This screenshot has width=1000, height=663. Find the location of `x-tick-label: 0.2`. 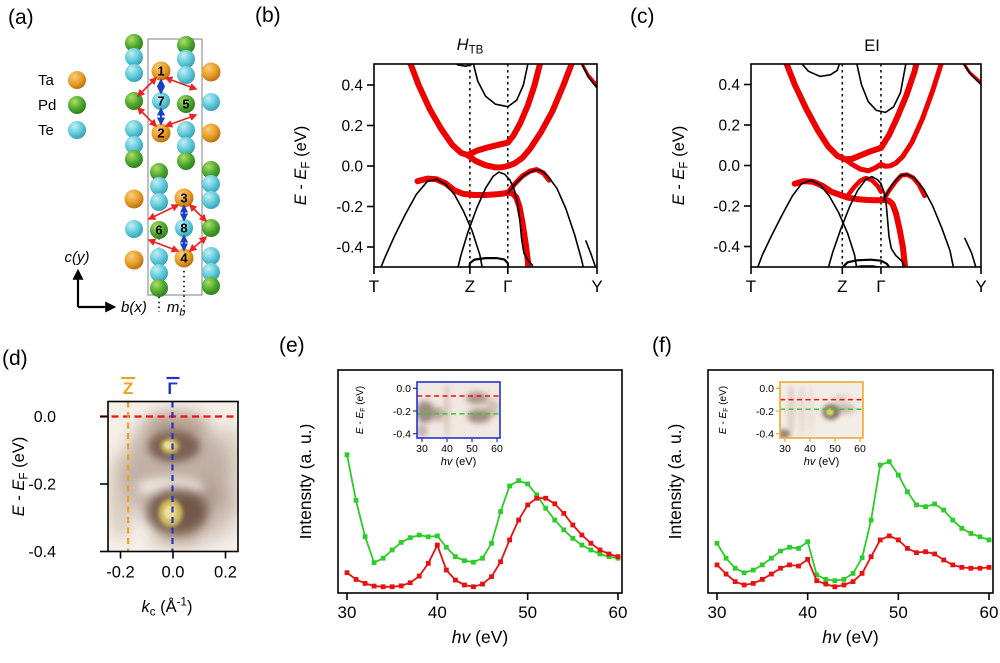

x-tick-label: 0.2 is located at coordinates (225, 573).